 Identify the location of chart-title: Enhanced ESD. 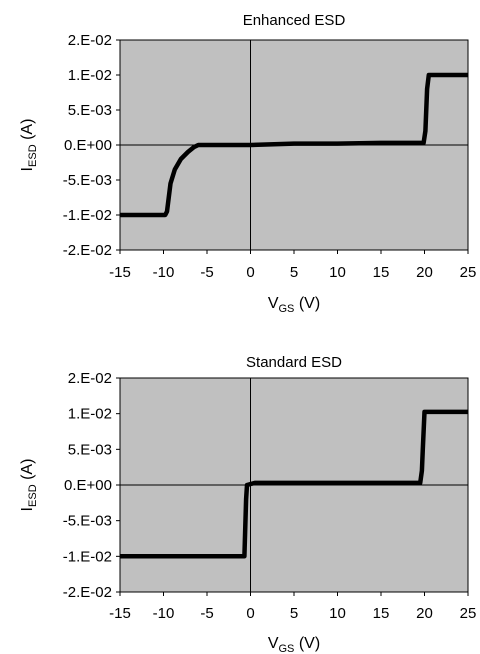
(294, 20).